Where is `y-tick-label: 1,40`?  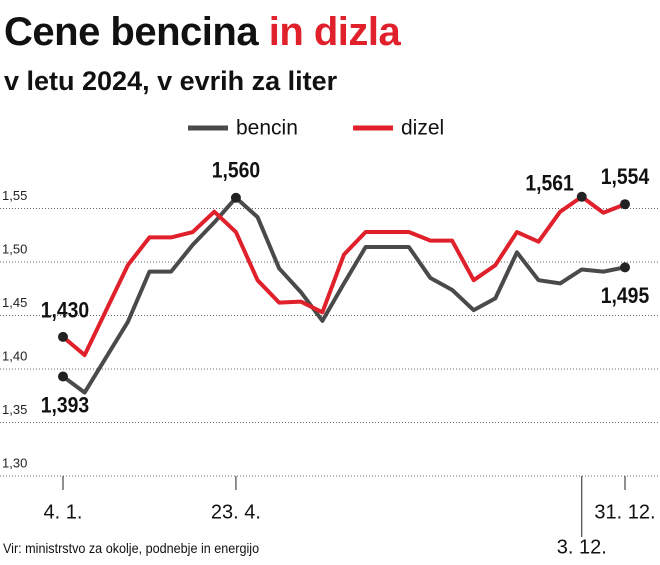 y-tick-label: 1,40 is located at coordinates (14, 355).